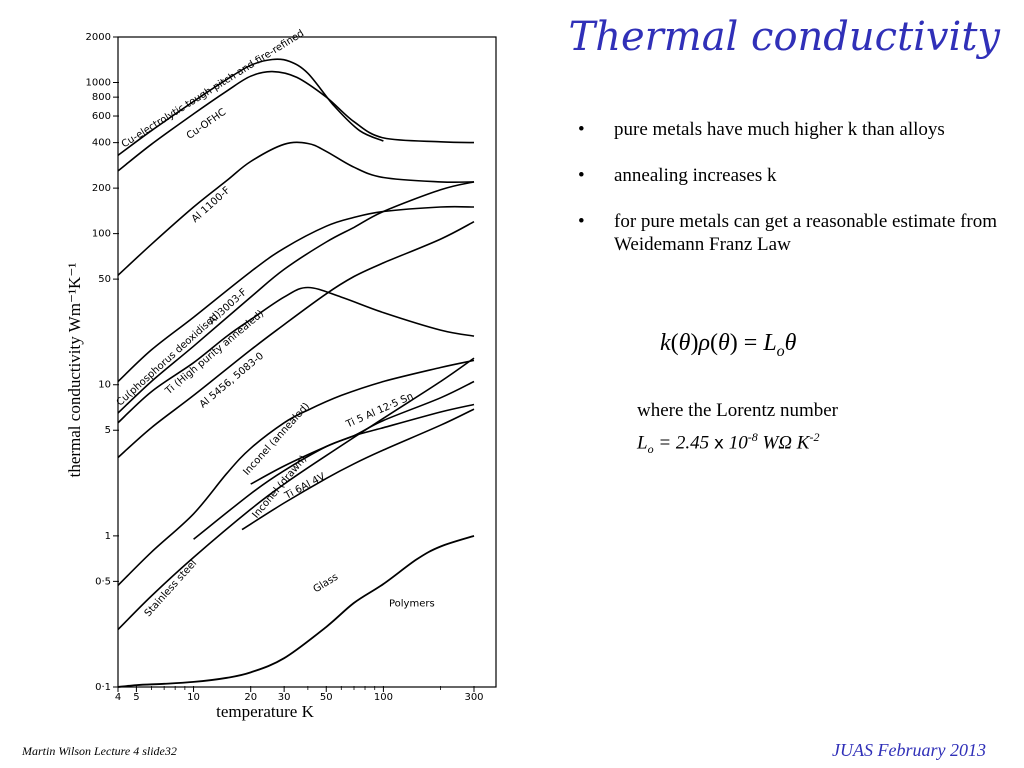 Image resolution: width=1024 pixels, height=768 pixels. I want to click on curve-label: Cu-OFHC, so click(206, 124).